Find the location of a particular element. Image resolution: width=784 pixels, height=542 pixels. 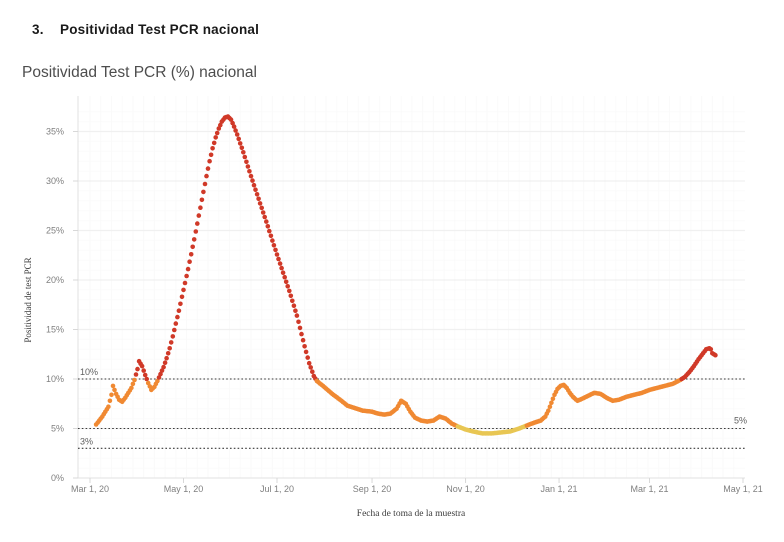

y-tick-label: 5% is located at coordinates (57, 429).